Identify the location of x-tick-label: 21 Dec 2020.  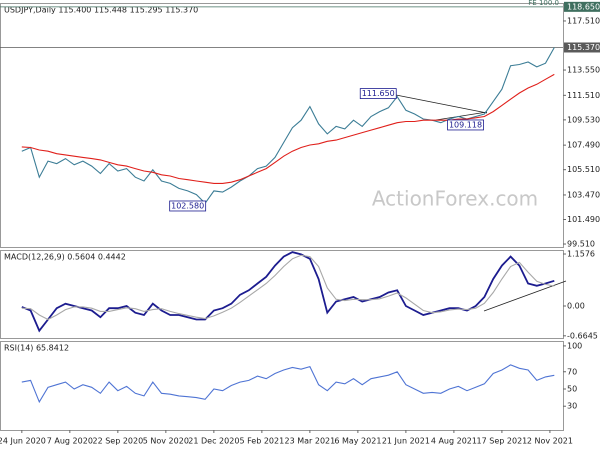
(213, 441).